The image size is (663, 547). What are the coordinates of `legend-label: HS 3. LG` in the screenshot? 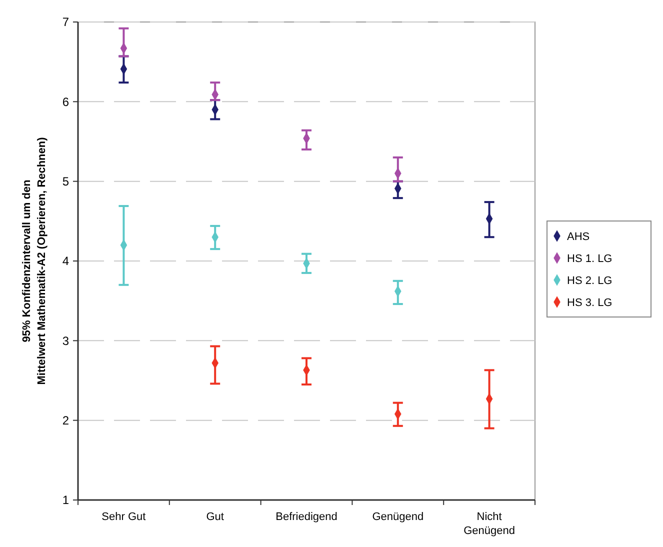 It's located at (589, 302).